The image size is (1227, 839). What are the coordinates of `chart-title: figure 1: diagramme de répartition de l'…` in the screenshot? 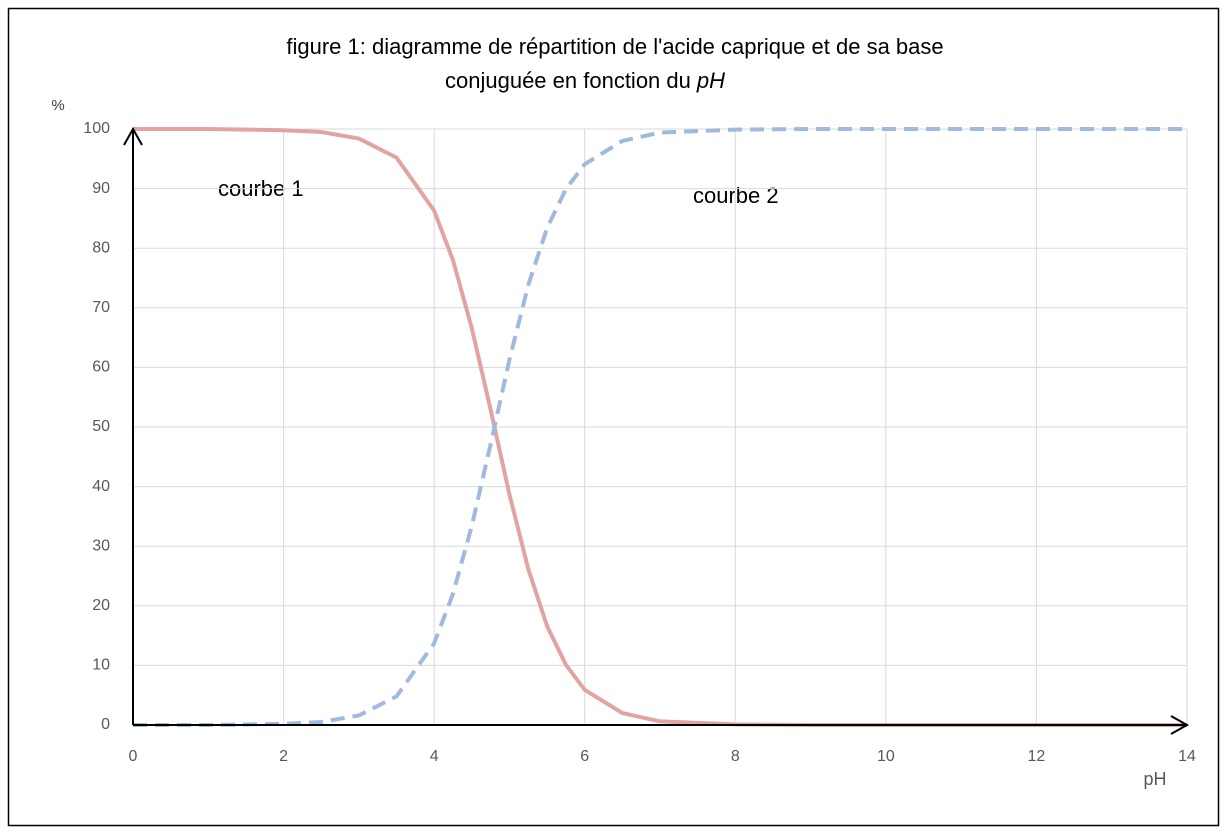 It's located at (614, 46).